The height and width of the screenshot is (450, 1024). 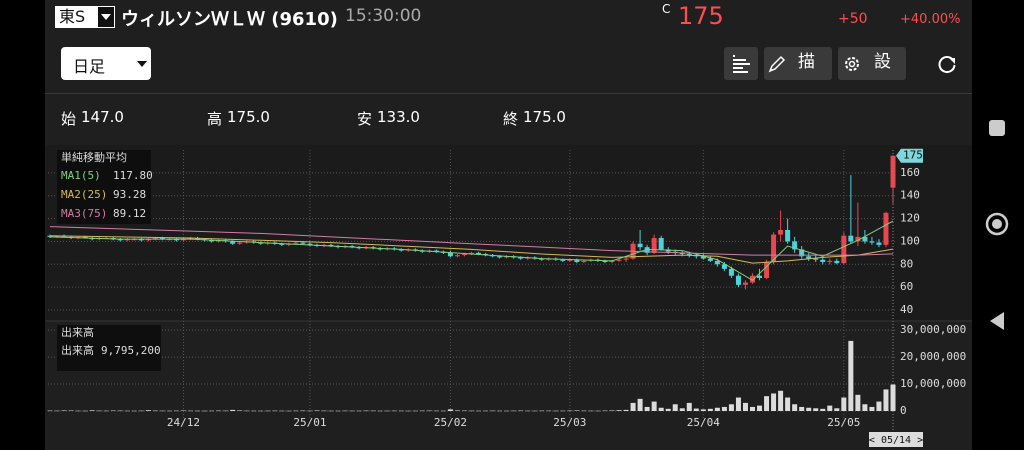 I want to click on legend-title: 単純移動平均, so click(x=94, y=157).